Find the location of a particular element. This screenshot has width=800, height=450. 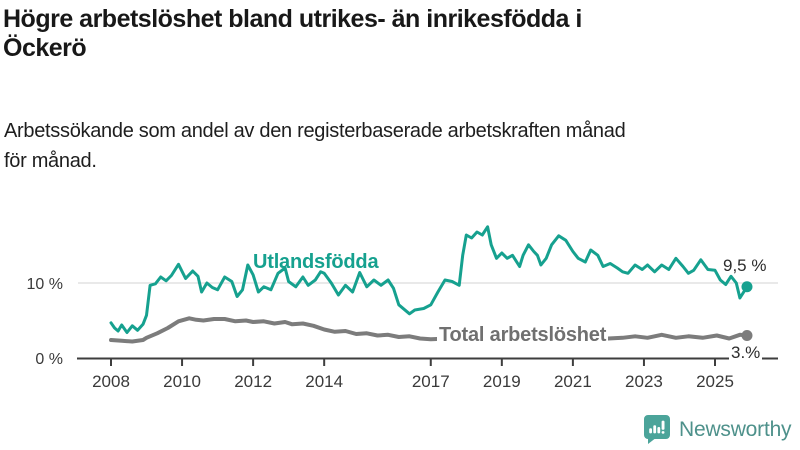

y-tick-label-10: 10 % is located at coordinates (45, 284).